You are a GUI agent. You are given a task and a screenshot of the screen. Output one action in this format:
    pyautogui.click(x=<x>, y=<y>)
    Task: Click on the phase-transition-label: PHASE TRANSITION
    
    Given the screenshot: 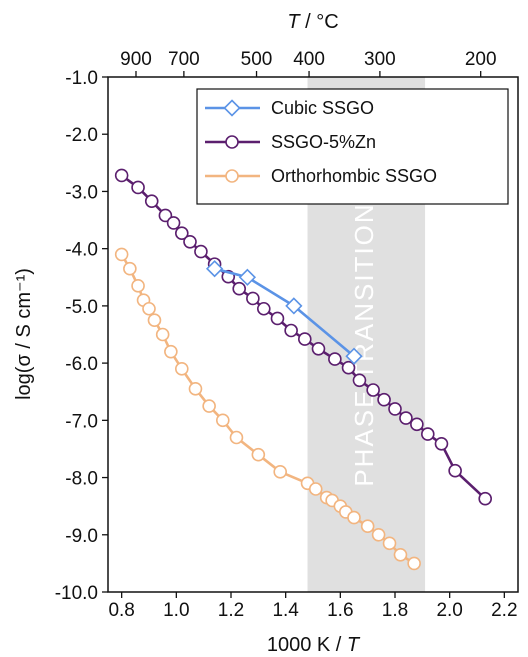 What is the action you would take?
    pyautogui.click(x=364, y=344)
    